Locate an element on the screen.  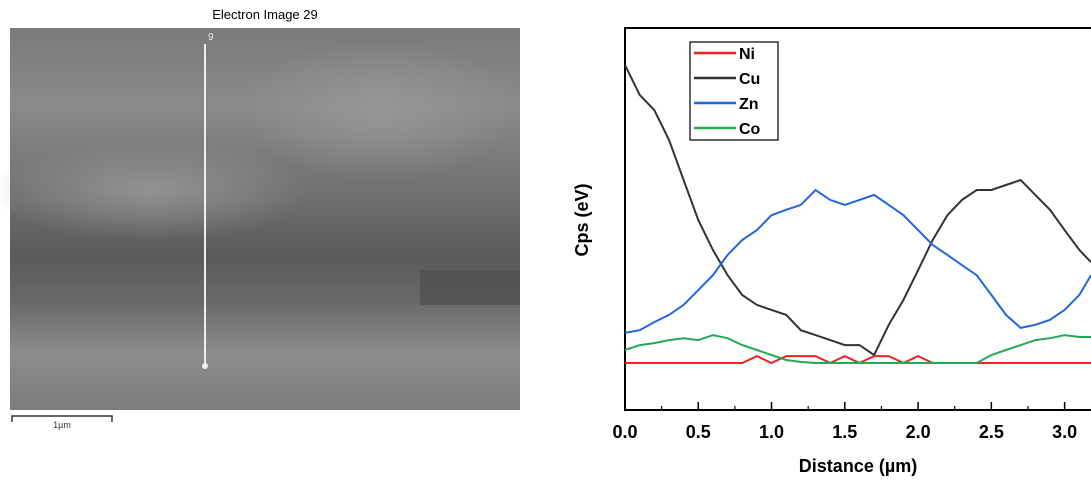
y-axis-label: Cps (eV) is located at coordinates (582, 219).